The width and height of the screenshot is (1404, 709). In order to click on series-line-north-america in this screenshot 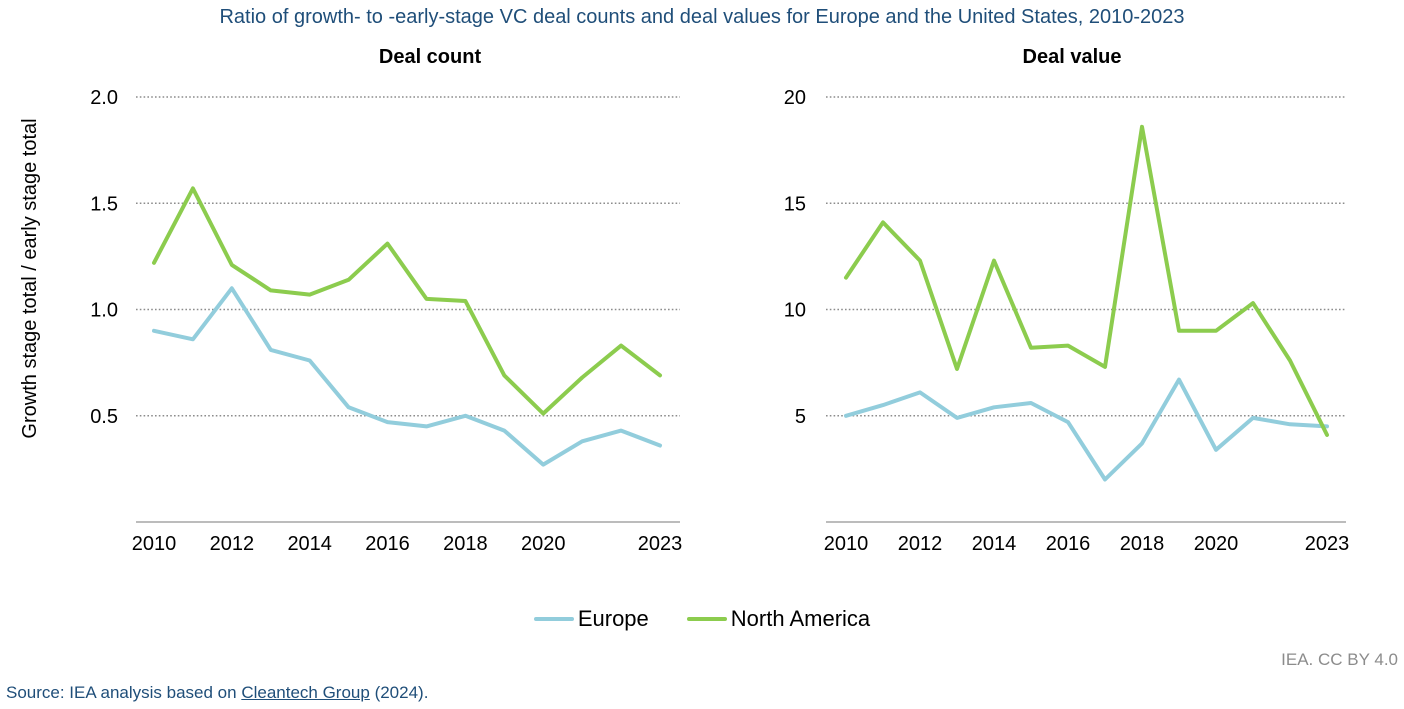, I will do `click(407, 301)`.